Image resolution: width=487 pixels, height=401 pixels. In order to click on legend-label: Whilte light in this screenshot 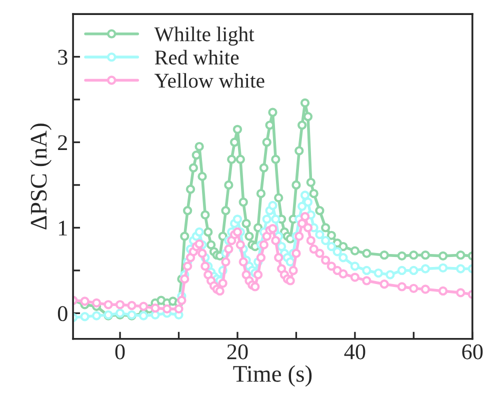, I will do `click(204, 36)`.